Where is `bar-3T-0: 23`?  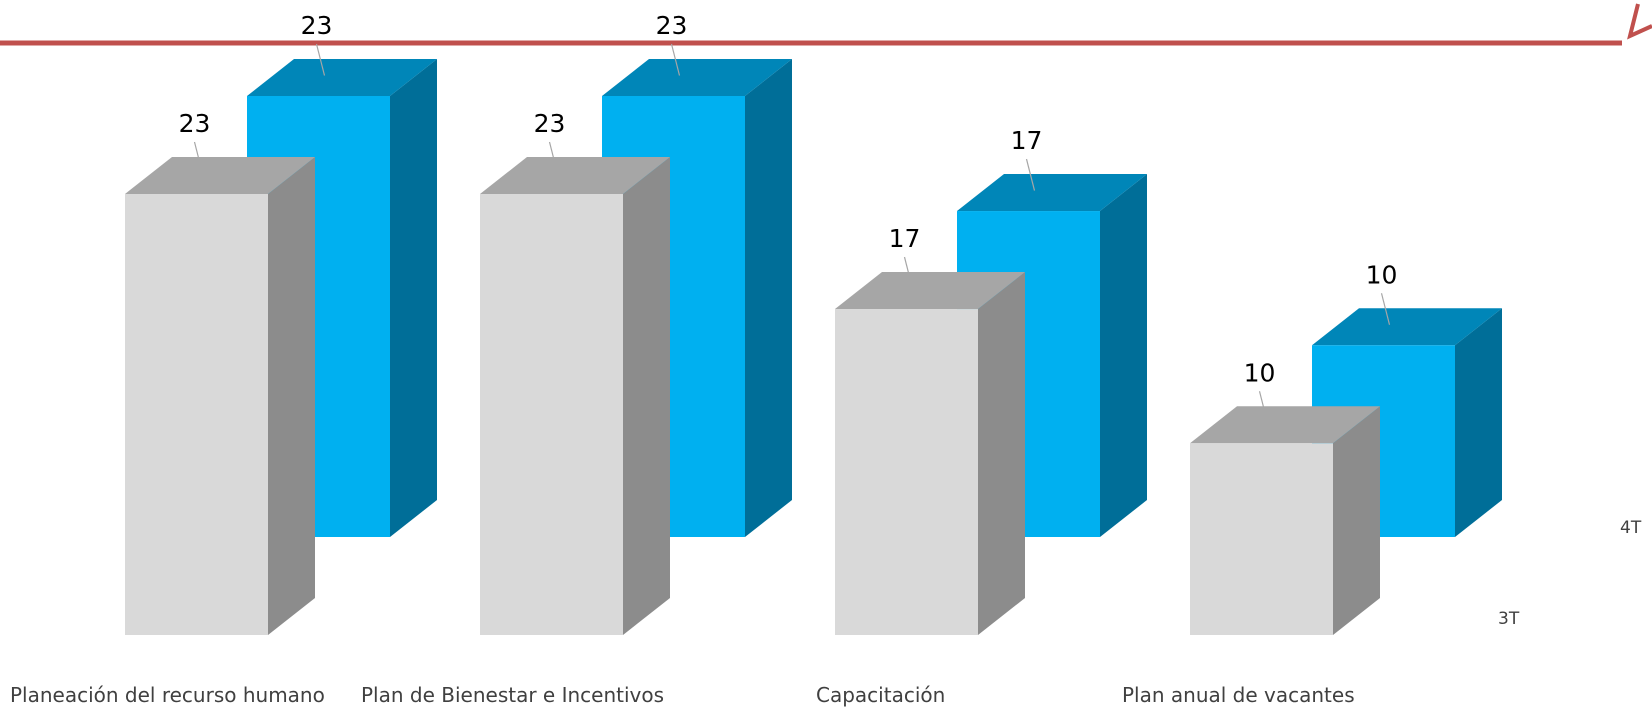 bar-3T-0: 23 is located at coordinates (220, 372).